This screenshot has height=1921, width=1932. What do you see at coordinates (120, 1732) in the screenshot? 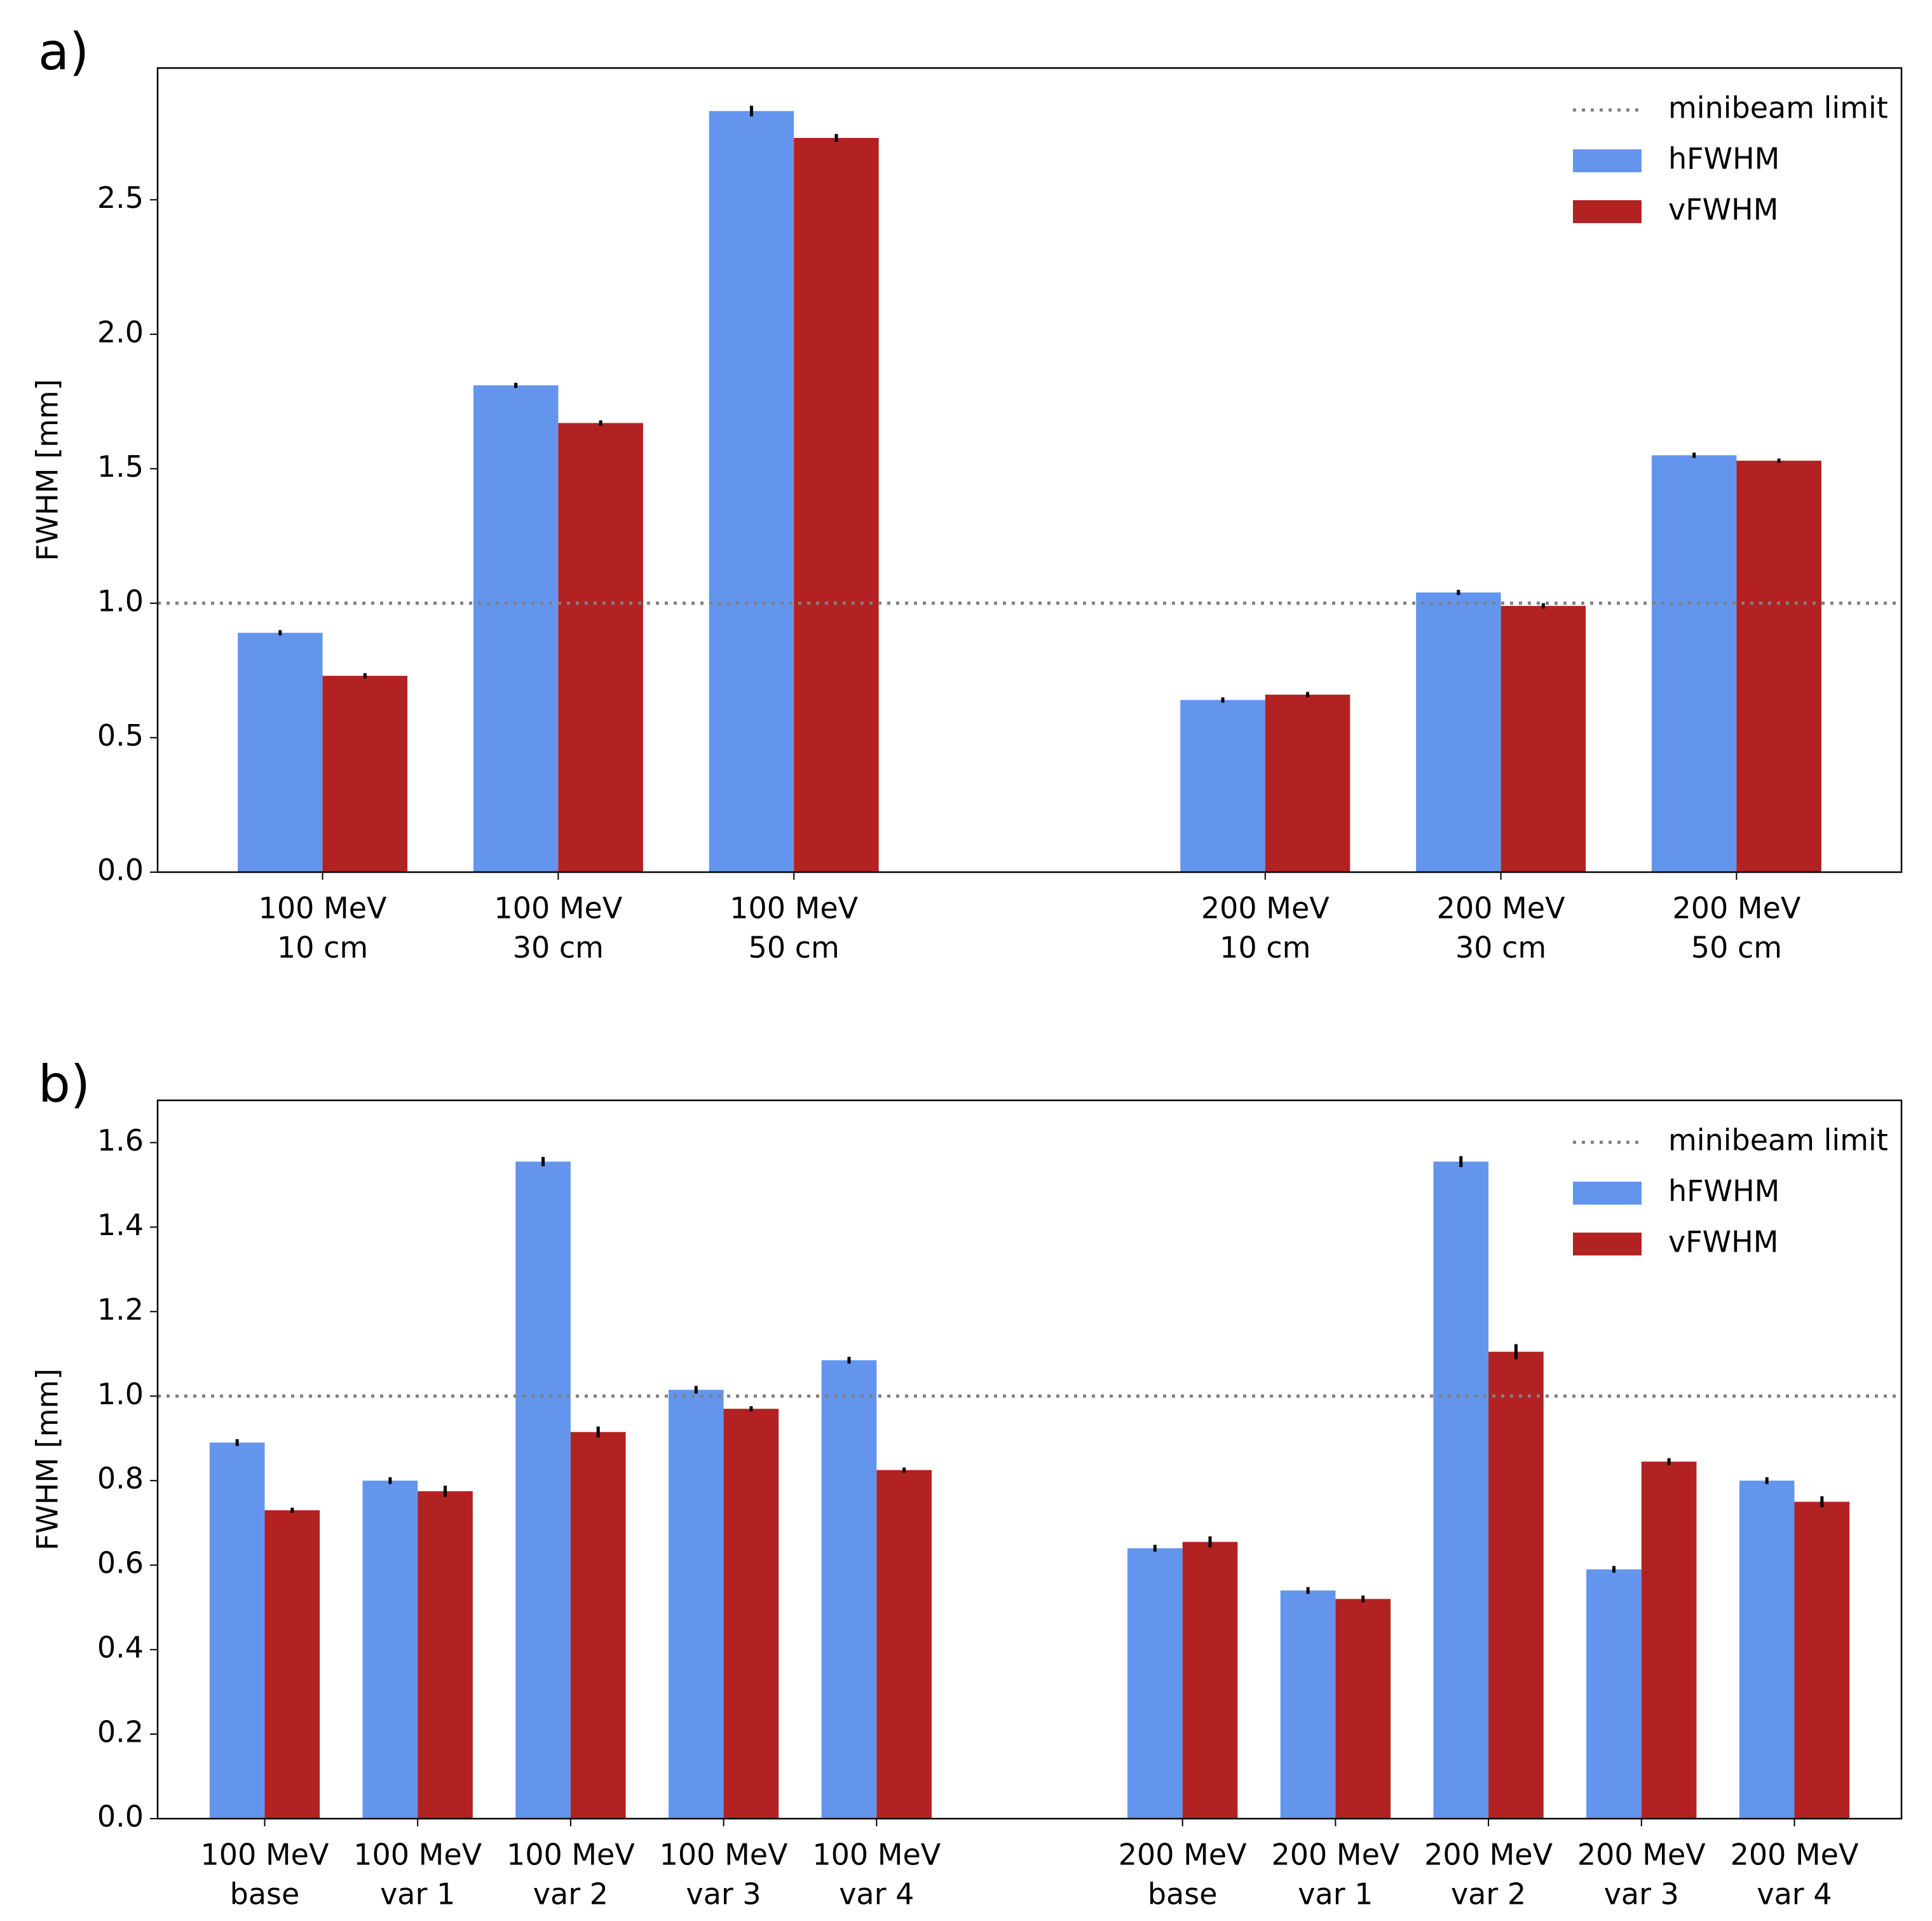
I see `y-tick-label: 0.2` at bounding box center [120, 1732].